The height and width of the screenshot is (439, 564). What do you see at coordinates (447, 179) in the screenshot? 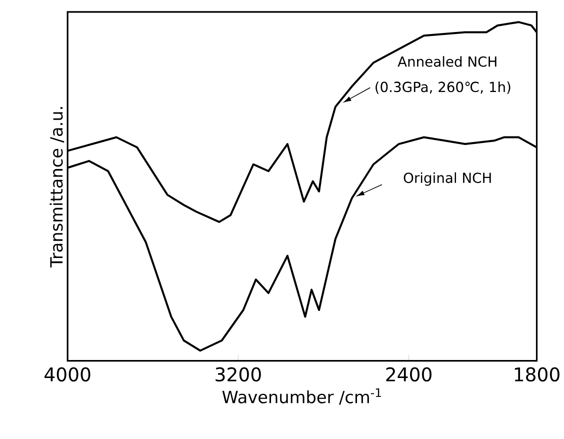
I see `series-label: Original NCH` at bounding box center [447, 179].